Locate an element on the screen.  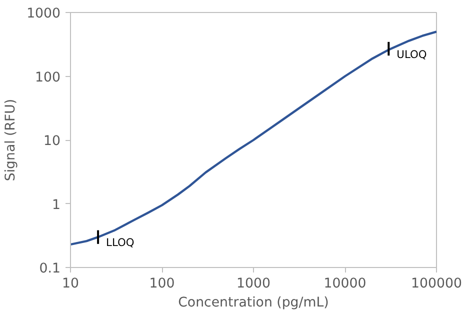
y-tick-label: 1 is located at coordinates (56, 205).